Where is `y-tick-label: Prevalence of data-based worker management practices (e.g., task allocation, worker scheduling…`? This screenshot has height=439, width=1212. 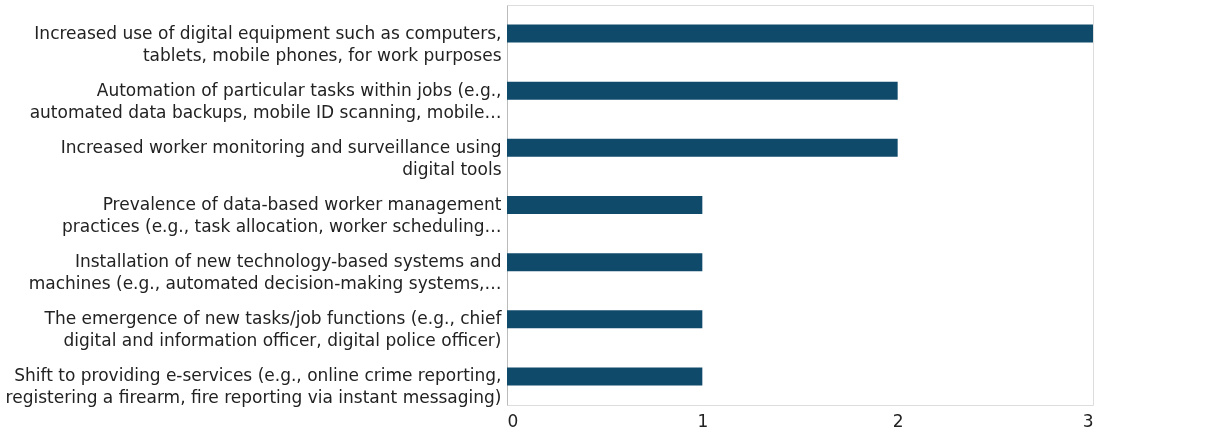 y-tick-label: Prevalence of data-based worker management practices (e.g., task allocation, worker scheduling… is located at coordinates (282, 215).